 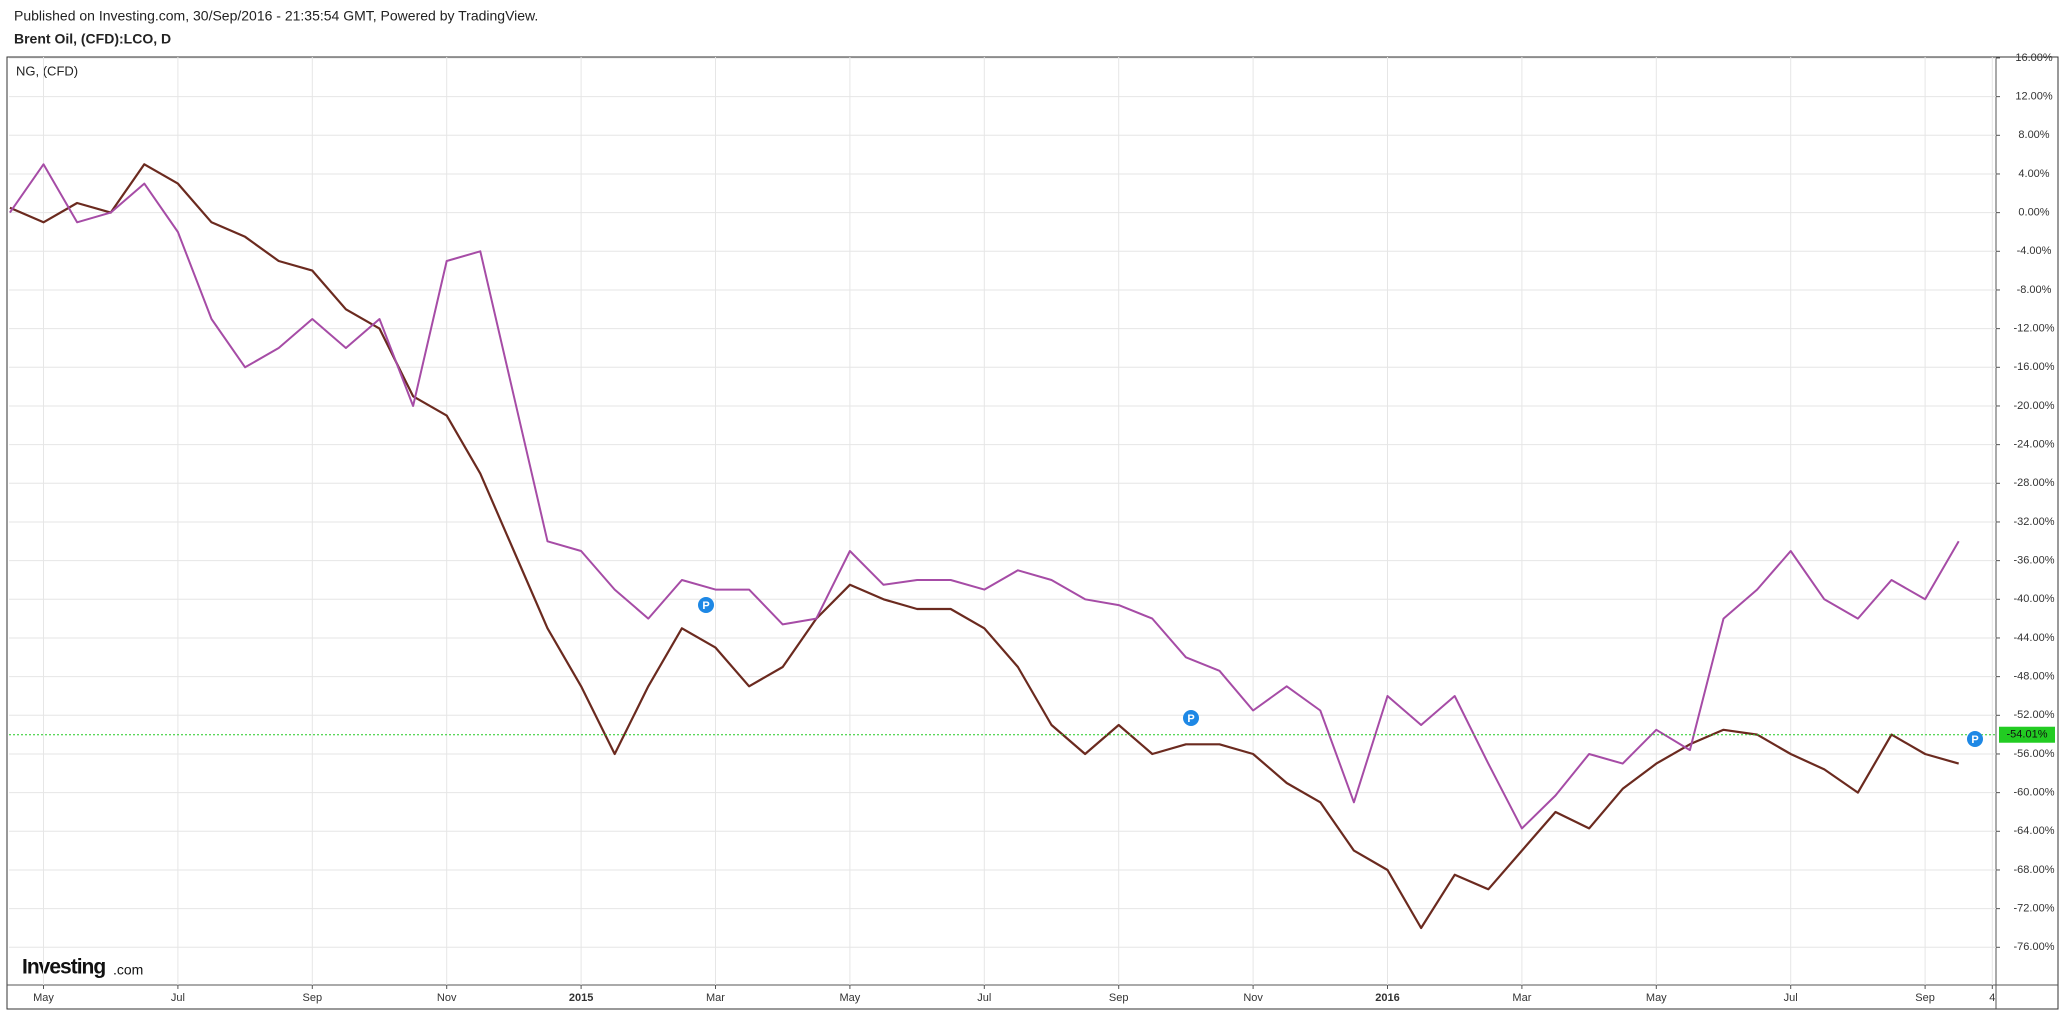 What do you see at coordinates (2034, 909) in the screenshot?
I see `y-tick-label: -72.00%` at bounding box center [2034, 909].